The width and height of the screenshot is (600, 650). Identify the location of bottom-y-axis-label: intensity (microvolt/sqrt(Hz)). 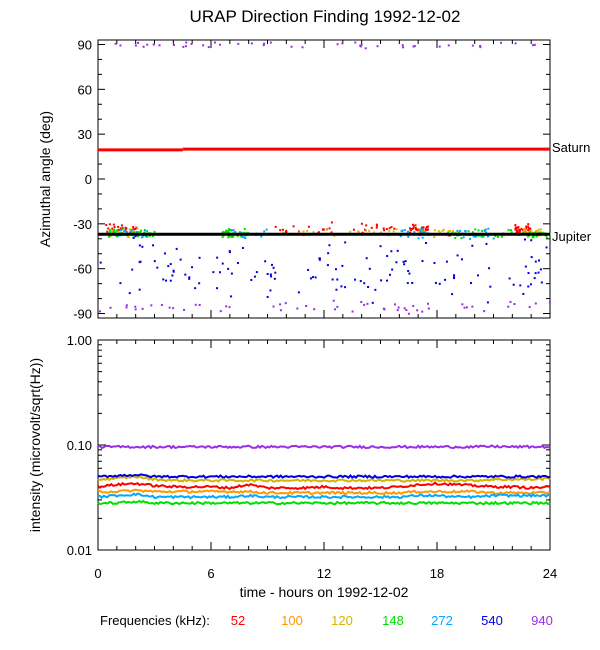
(35, 445).